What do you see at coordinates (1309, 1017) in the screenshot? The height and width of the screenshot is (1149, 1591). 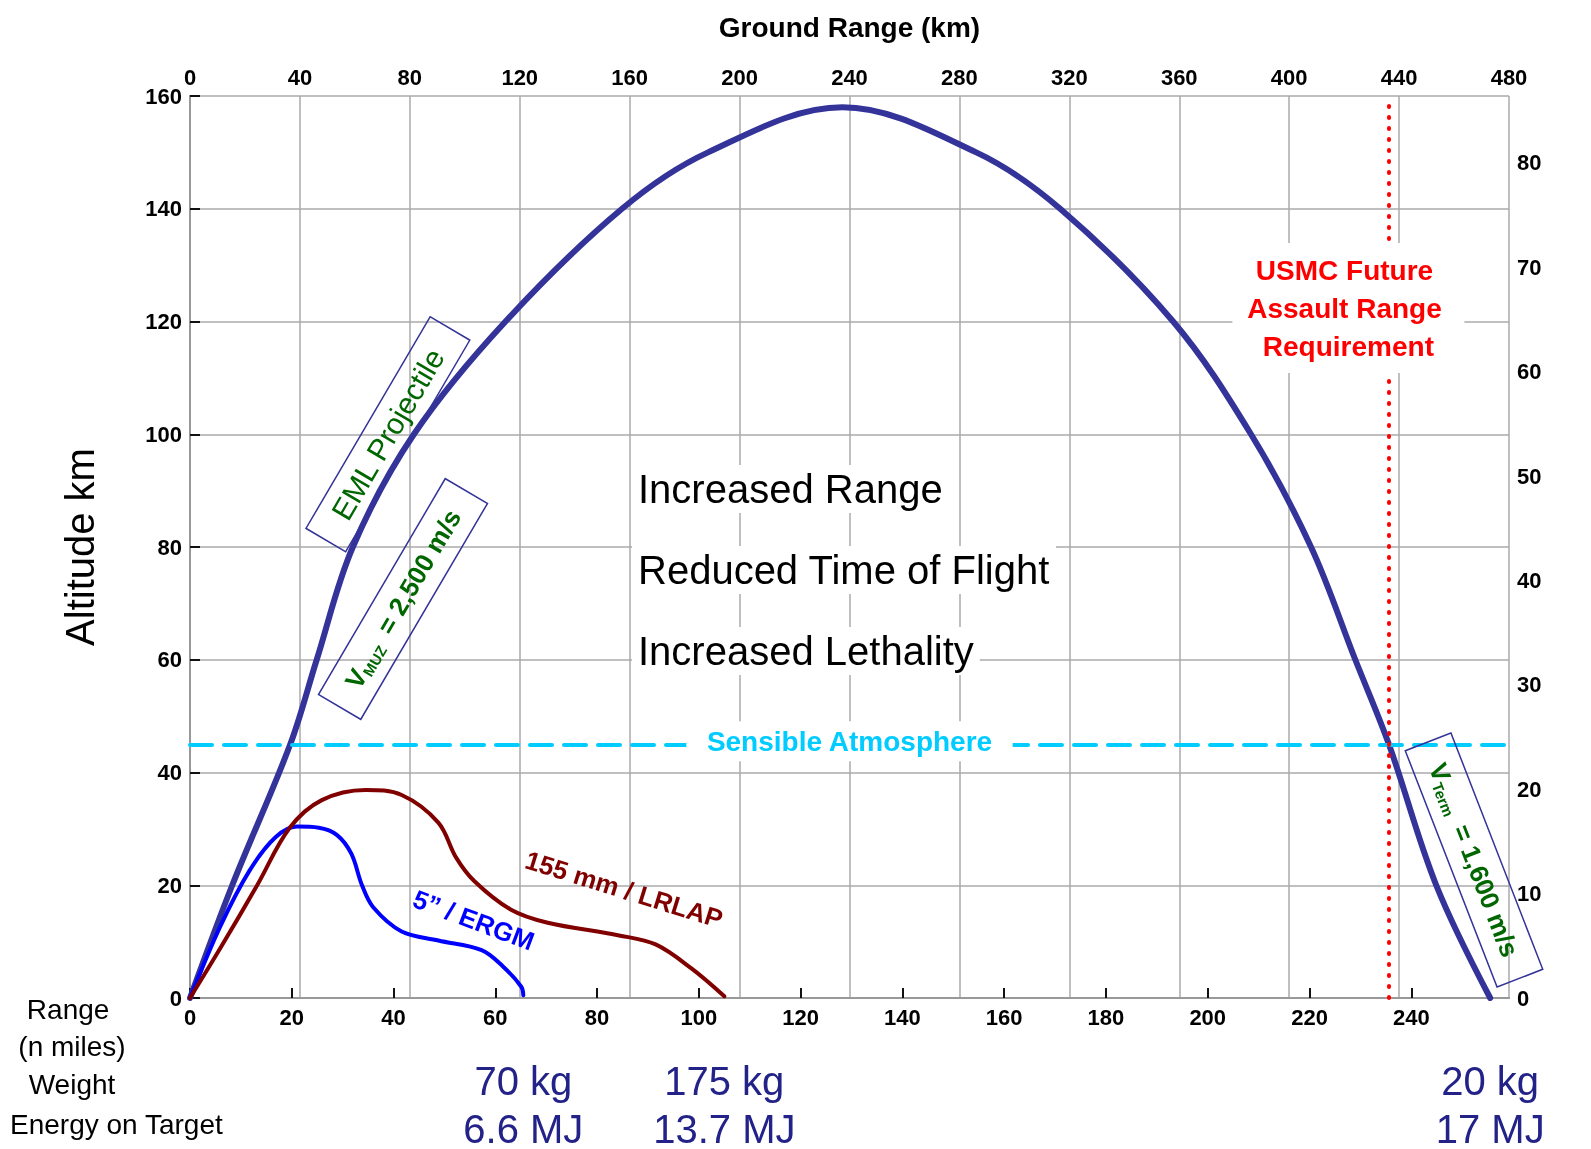 I see `x-tick-label: 220` at bounding box center [1309, 1017].